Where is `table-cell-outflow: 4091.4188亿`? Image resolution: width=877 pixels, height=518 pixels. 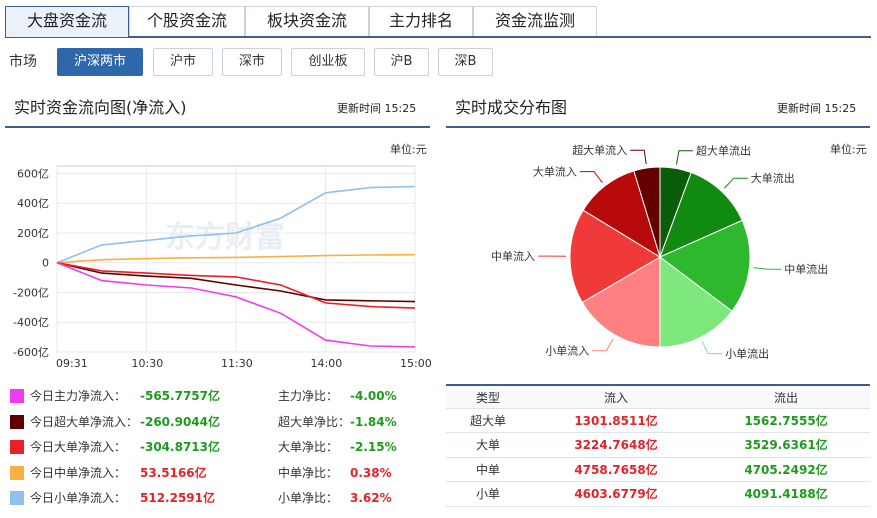
table-cell-outflow: 4091.4188亿 is located at coordinates (786, 494).